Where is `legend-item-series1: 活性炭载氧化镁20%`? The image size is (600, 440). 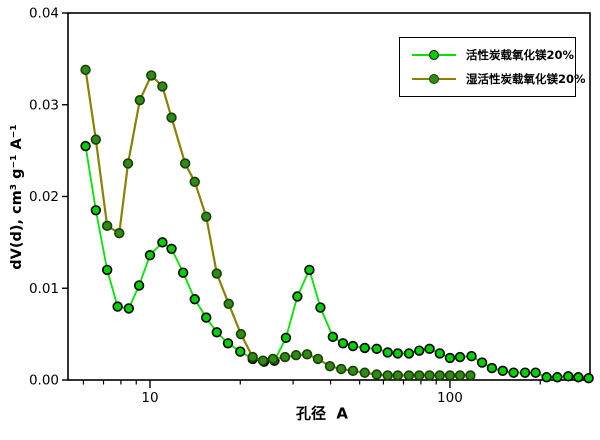
legend-item-series1: 活性炭载氧化镁20% is located at coordinates (493, 55).